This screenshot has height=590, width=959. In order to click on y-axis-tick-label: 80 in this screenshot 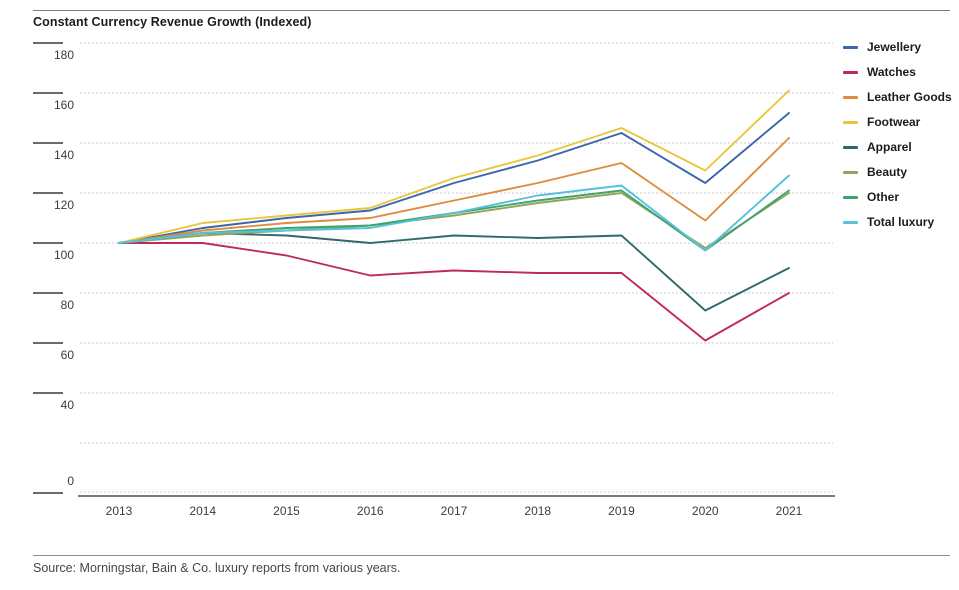, I will do `click(67, 305)`.